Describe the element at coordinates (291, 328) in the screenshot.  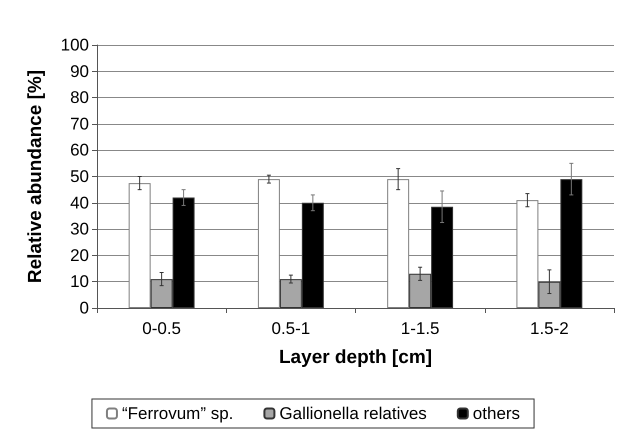
I see `x-tick-label: 0.5-1` at that location.